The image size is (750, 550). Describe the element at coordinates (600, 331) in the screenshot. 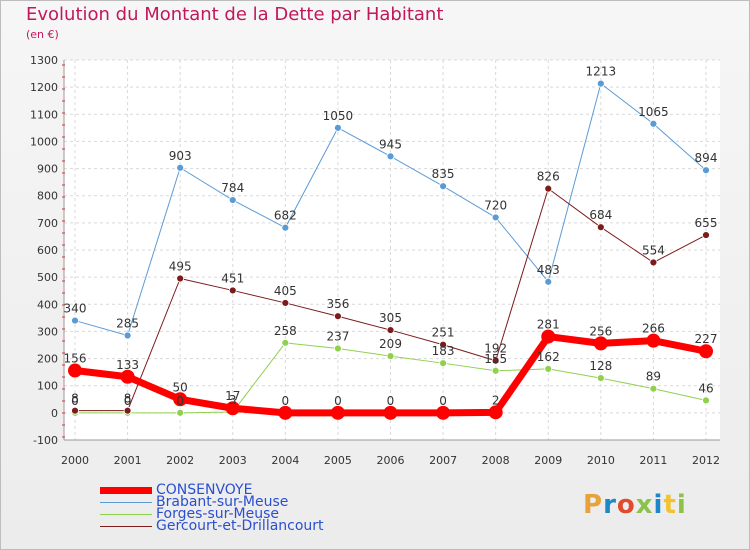

I see `data-label: 256` at that location.